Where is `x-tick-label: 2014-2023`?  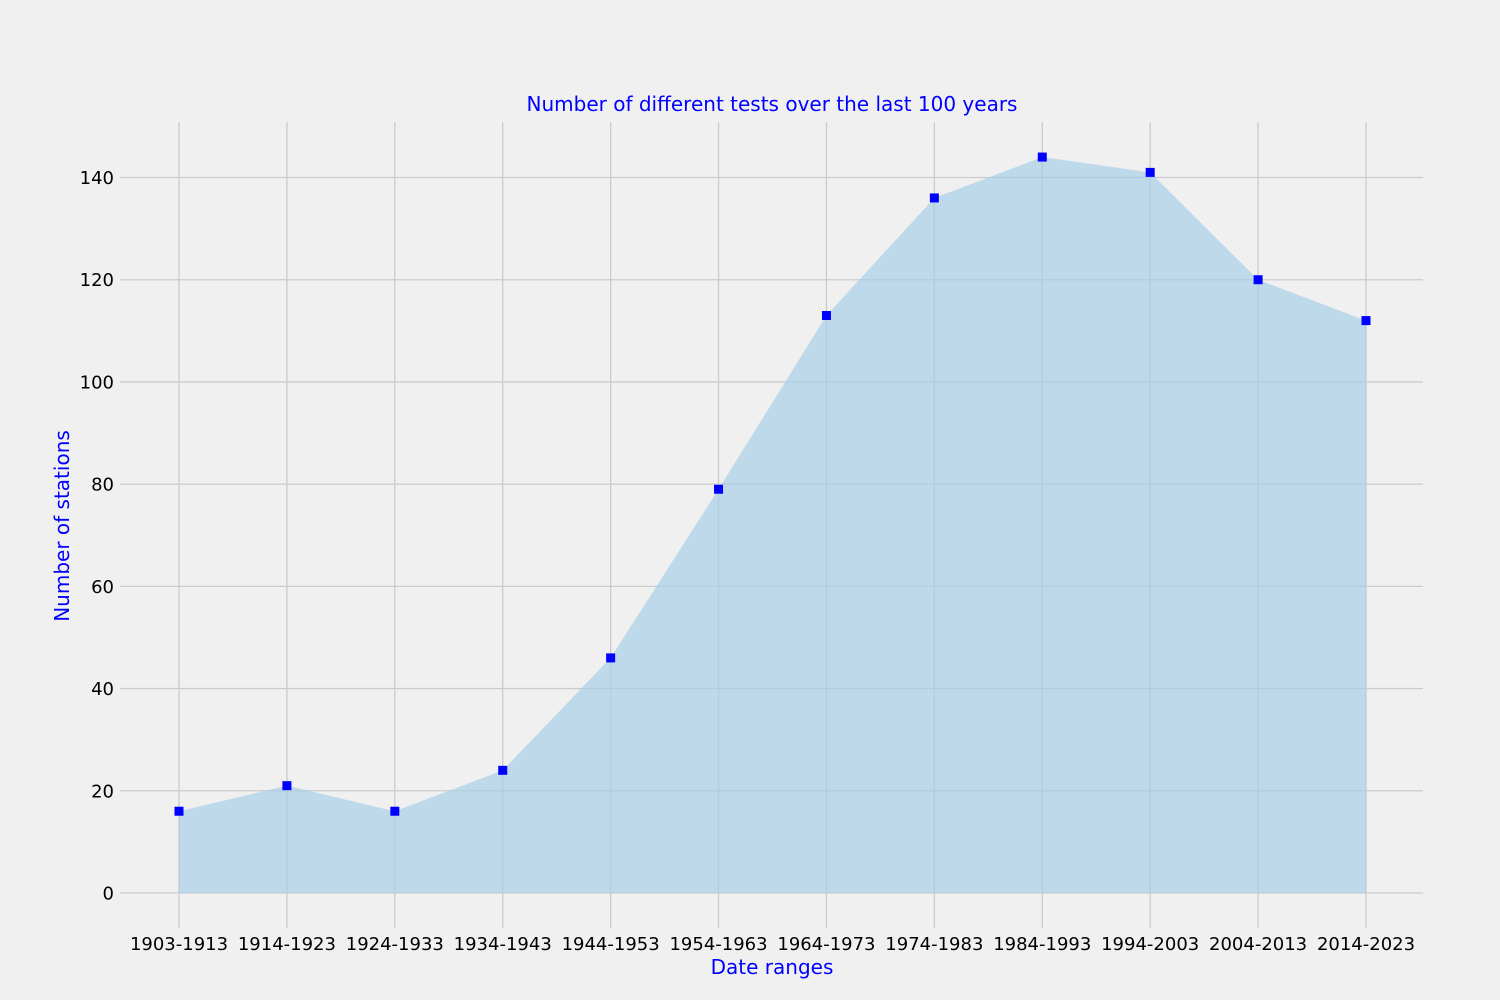 x-tick-label: 2014-2023 is located at coordinates (1366, 944).